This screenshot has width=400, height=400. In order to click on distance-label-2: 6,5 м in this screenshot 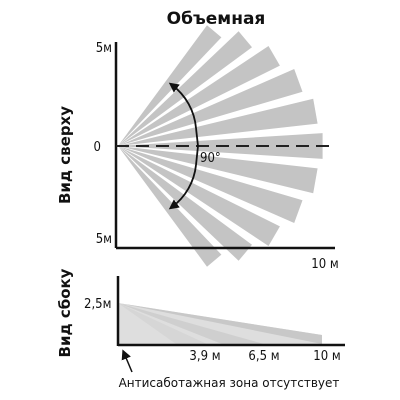, I will do `click(263, 356)`.